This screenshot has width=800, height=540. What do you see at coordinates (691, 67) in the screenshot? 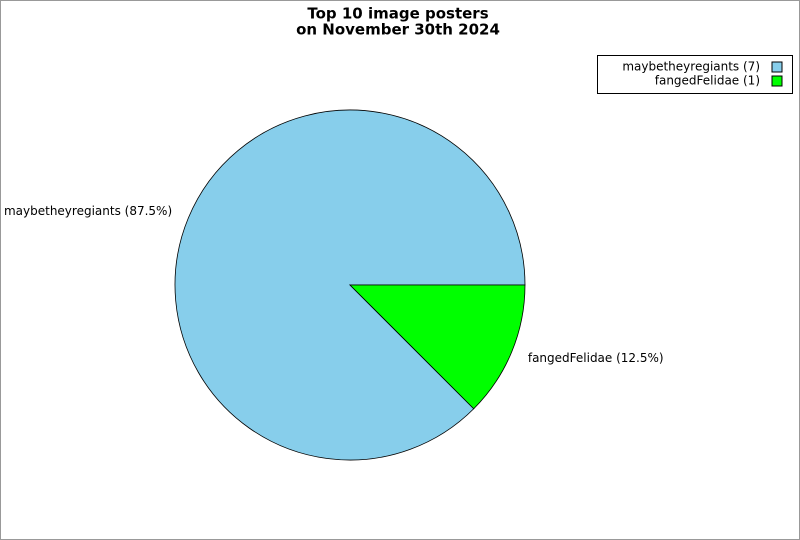
I see `legend-label: maybetheyregiants (7)` at bounding box center [691, 67].